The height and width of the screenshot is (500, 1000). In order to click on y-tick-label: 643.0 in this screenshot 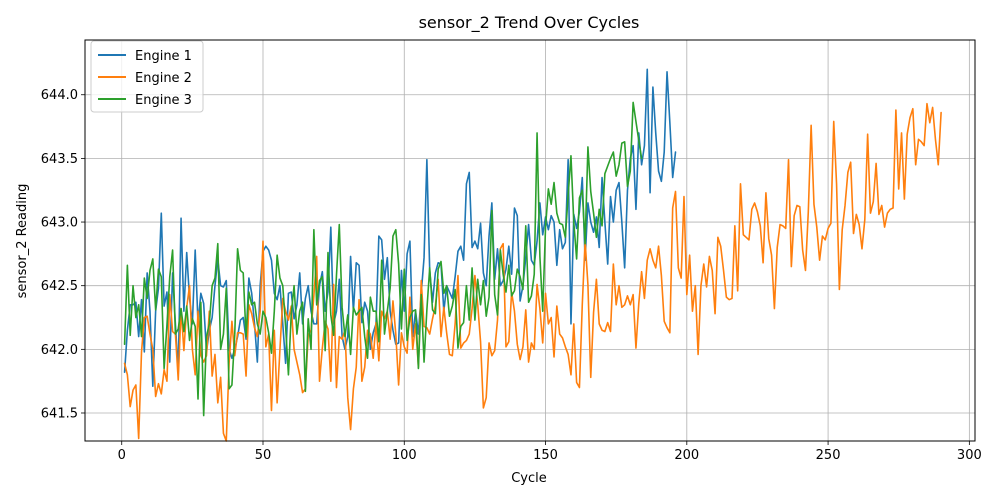, I will do `click(59, 223)`.